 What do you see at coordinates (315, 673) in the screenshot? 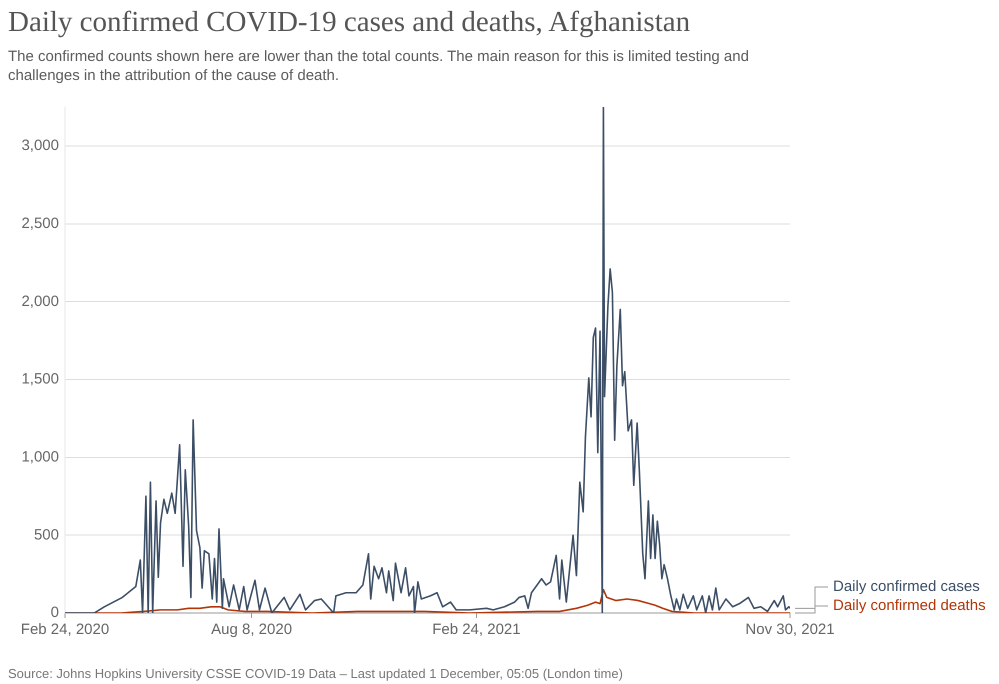
I see `source-note: Source: Johns Hopkins University CSSE COVID-19 Data – Last updated 1 December, 05:05 (London time)` at bounding box center [315, 673].